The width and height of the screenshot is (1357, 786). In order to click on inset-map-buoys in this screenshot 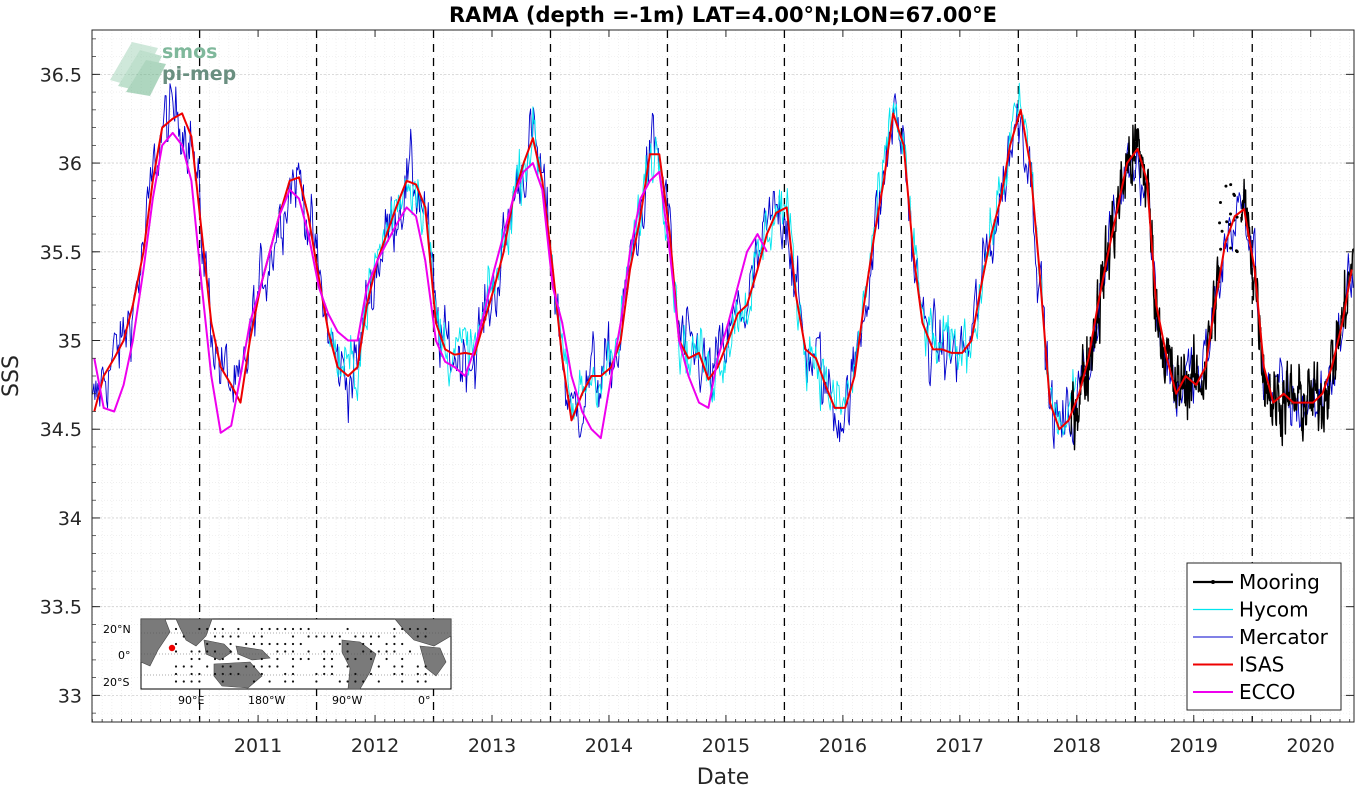, I will do `click(296, 655)`.